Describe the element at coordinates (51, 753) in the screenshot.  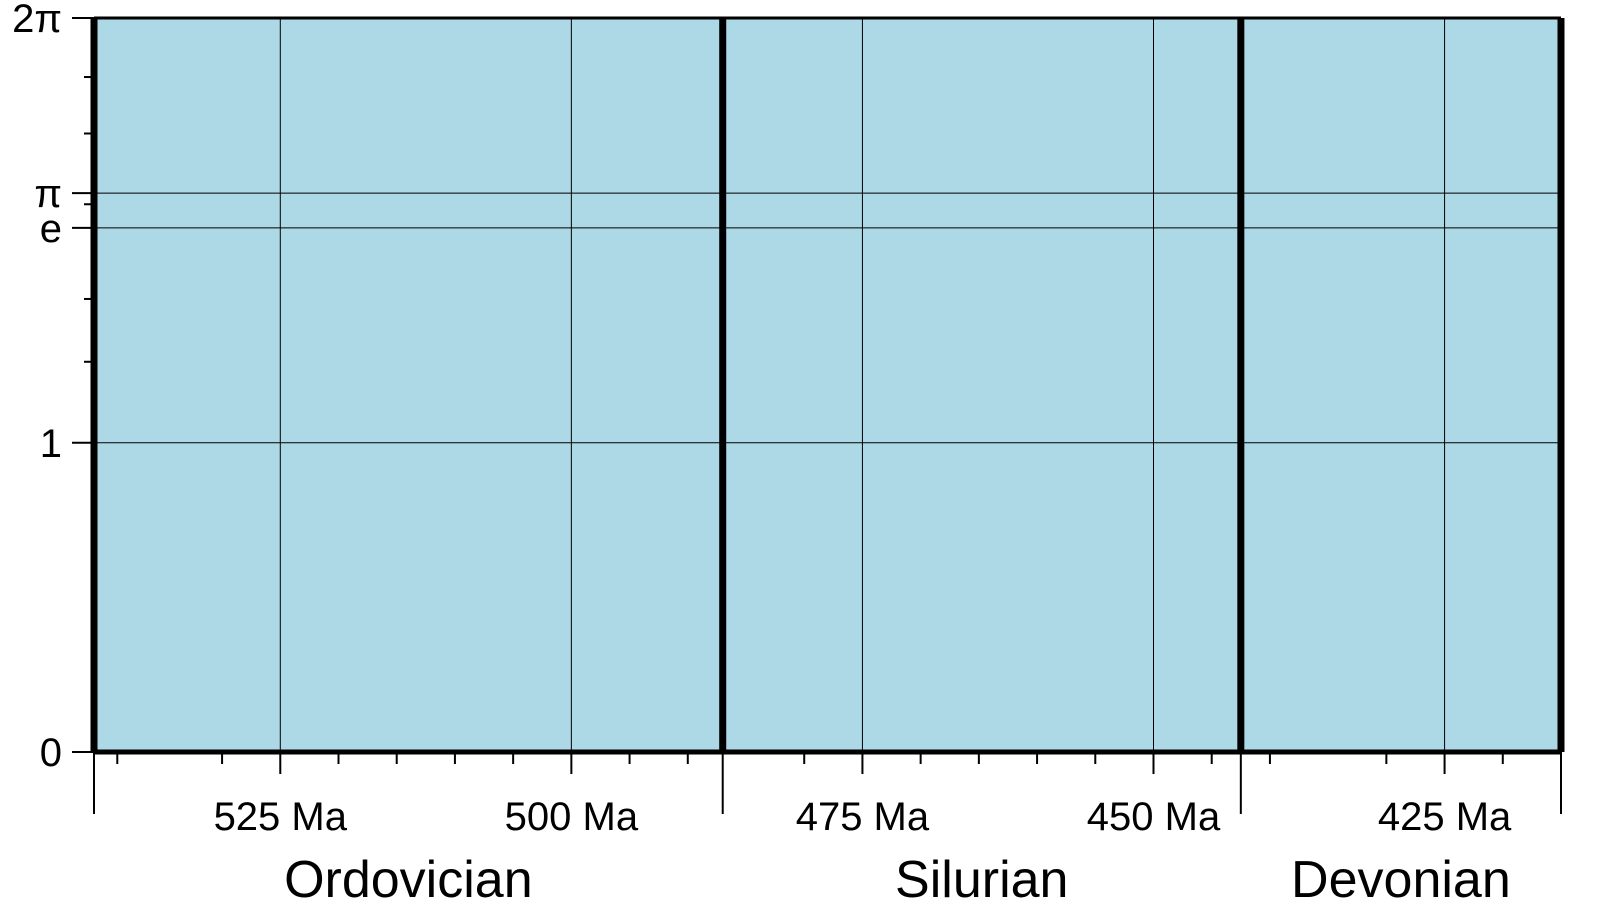
I see `y-tick-label-0: 0` at that location.